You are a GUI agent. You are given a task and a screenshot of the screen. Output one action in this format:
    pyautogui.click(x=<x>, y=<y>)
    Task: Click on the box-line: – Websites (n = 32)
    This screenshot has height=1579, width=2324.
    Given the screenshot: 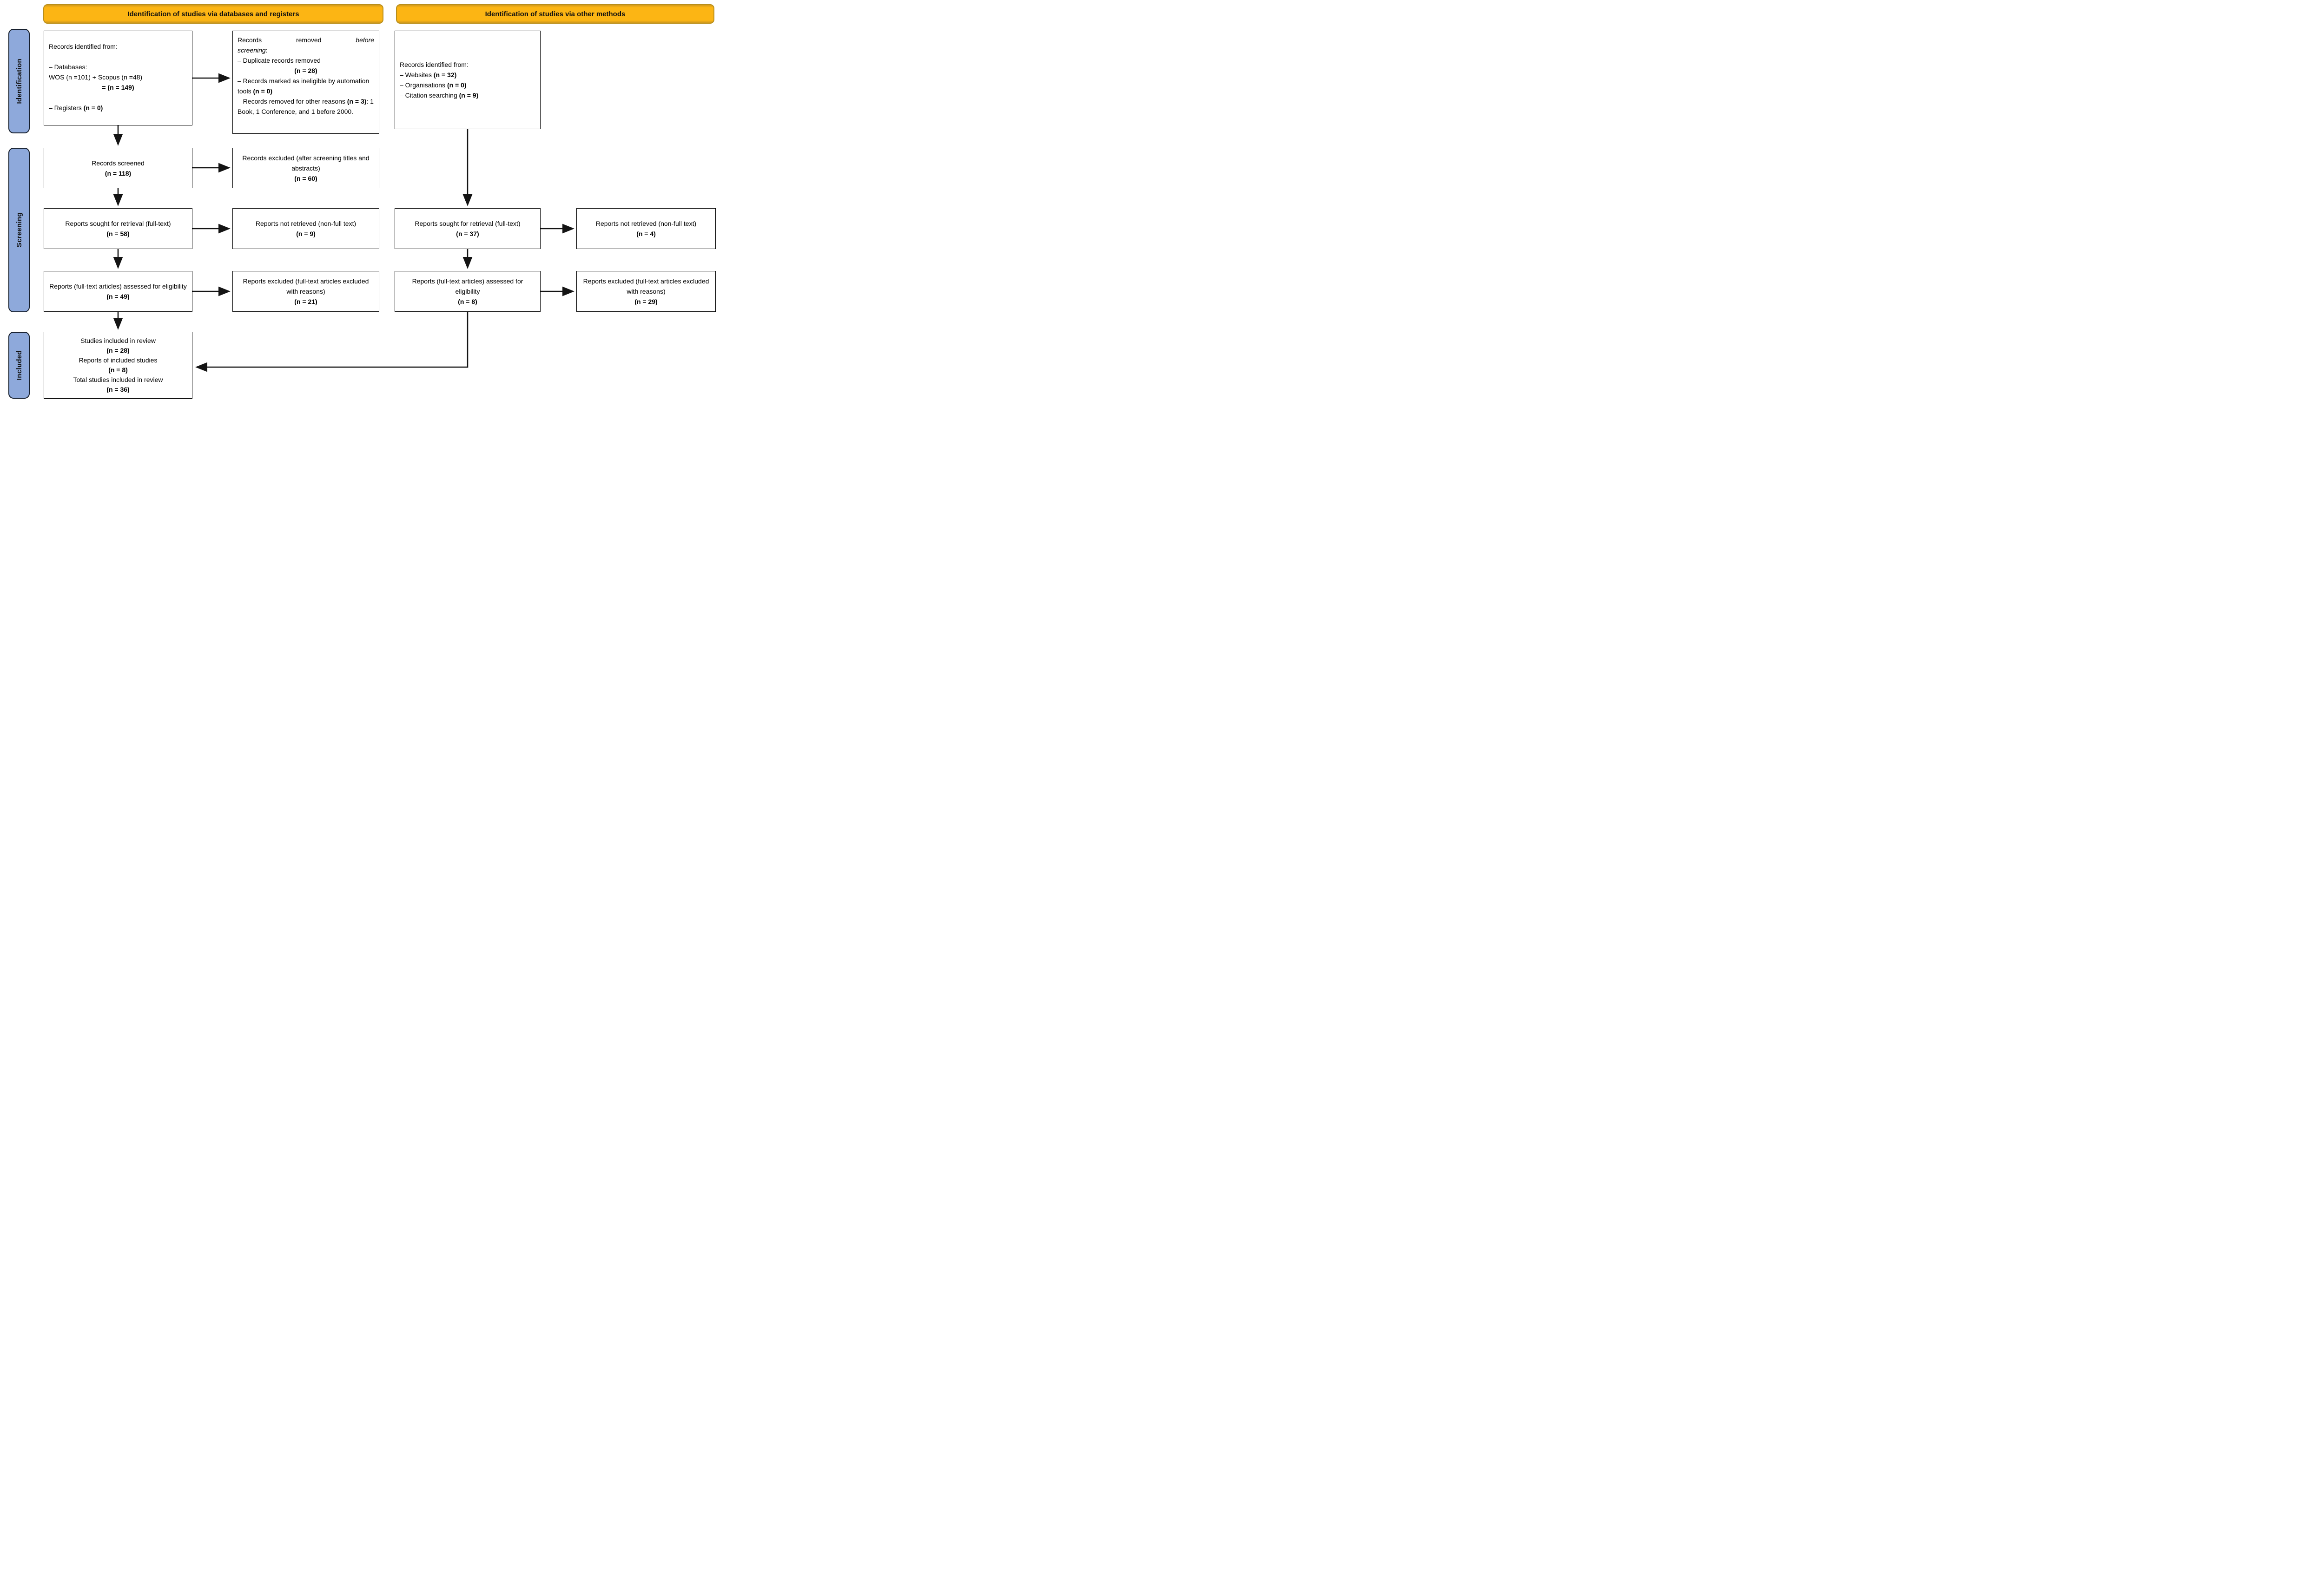 What is the action you would take?
    pyautogui.click(x=428, y=75)
    